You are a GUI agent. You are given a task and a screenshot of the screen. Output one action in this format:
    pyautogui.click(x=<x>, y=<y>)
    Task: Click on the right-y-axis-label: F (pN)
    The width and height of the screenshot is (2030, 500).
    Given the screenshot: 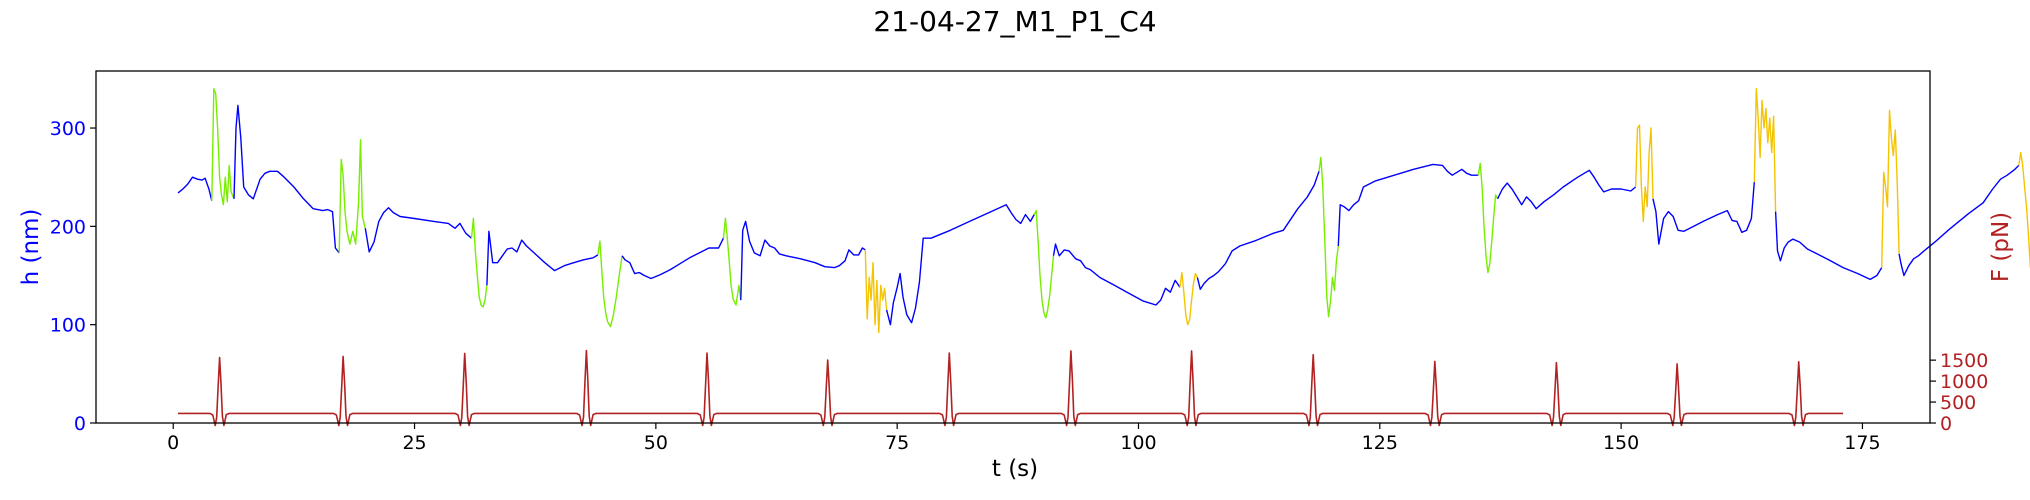 What is the action you would take?
    pyautogui.click(x=2001, y=247)
    